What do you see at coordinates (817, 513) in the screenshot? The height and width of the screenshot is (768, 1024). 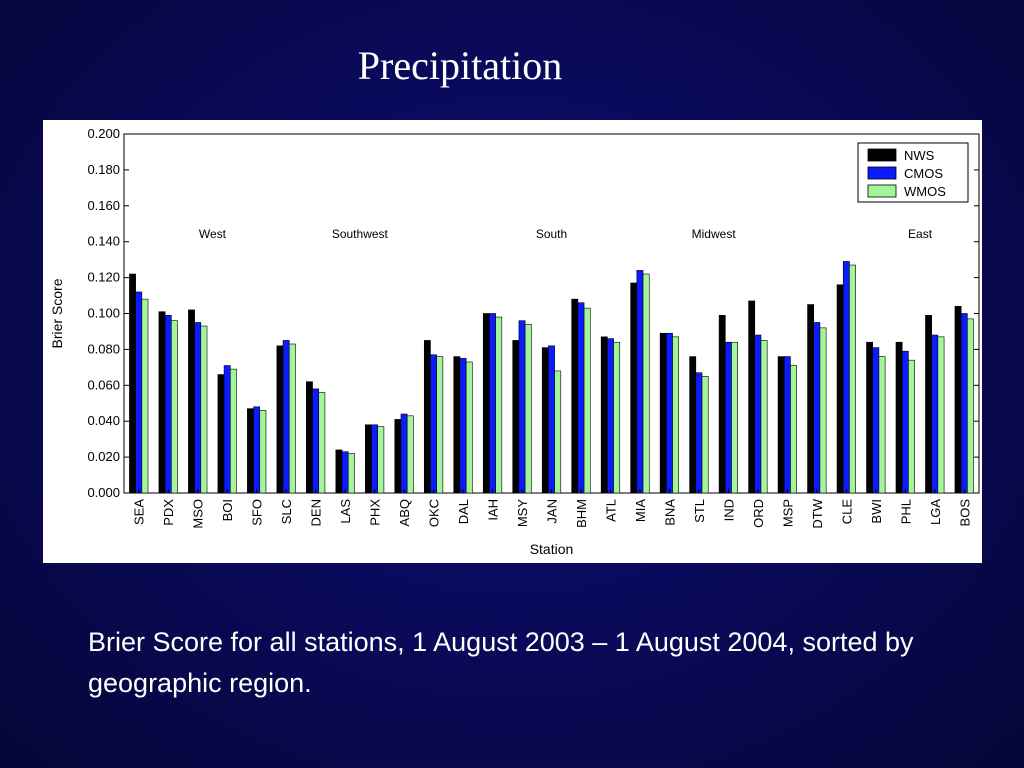 I see `x-tick-label: DTW` at bounding box center [817, 513].